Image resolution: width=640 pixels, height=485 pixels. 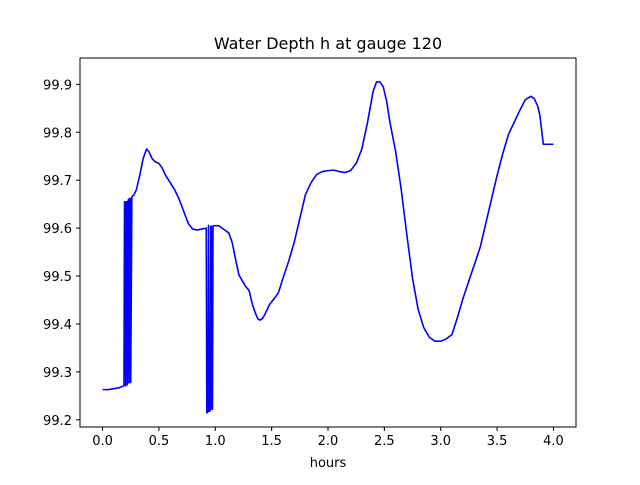 I want to click on x-axis-ticks: 0.0 0.5 1.0 1.5 2.0 2.5 3.0 3.5 4.0, so click(x=328, y=438).